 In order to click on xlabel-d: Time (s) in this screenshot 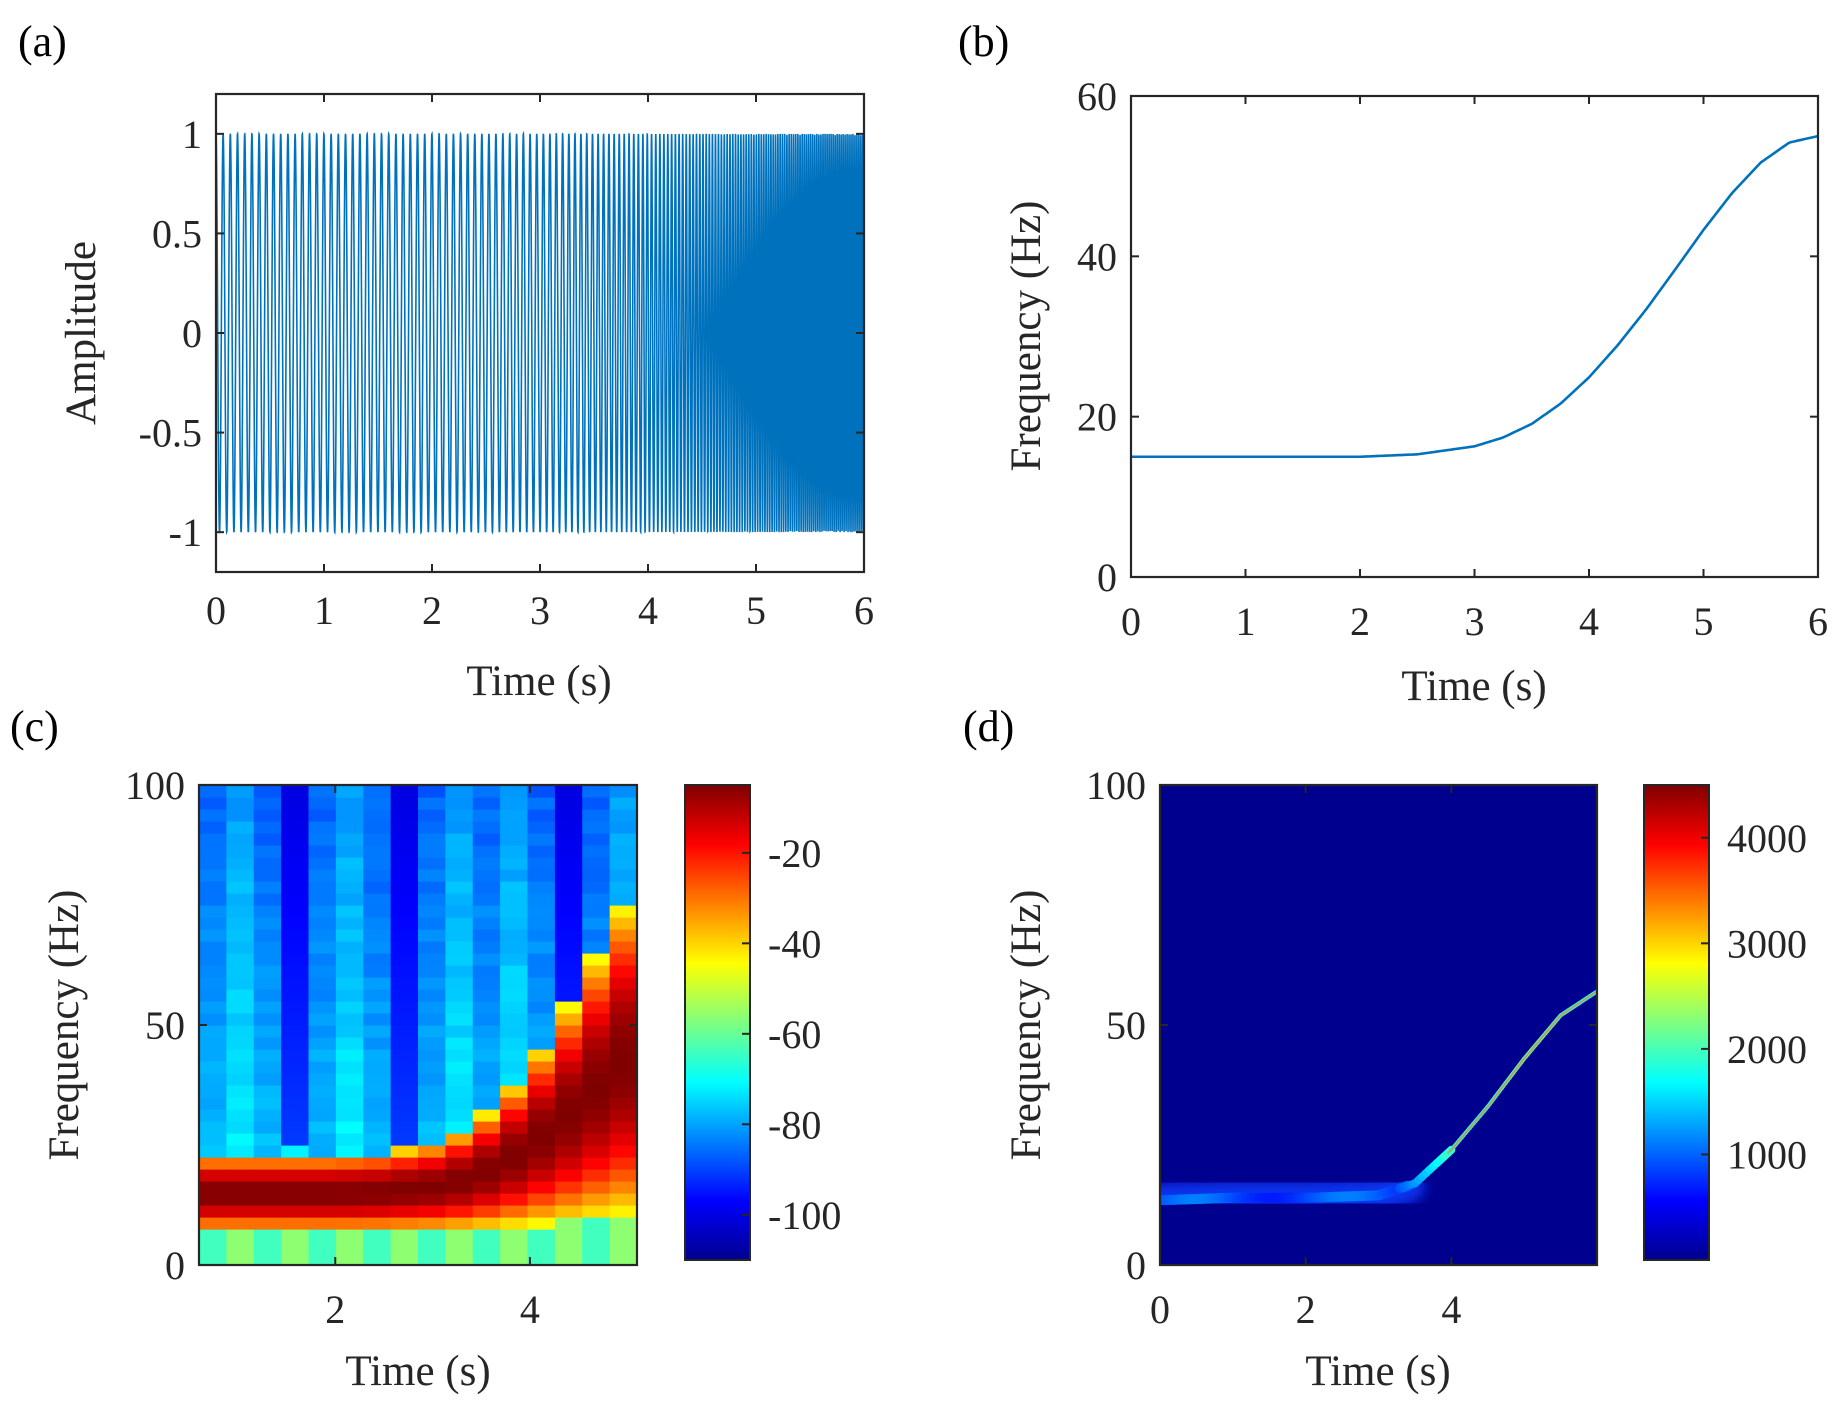, I will do `click(1377, 1371)`.